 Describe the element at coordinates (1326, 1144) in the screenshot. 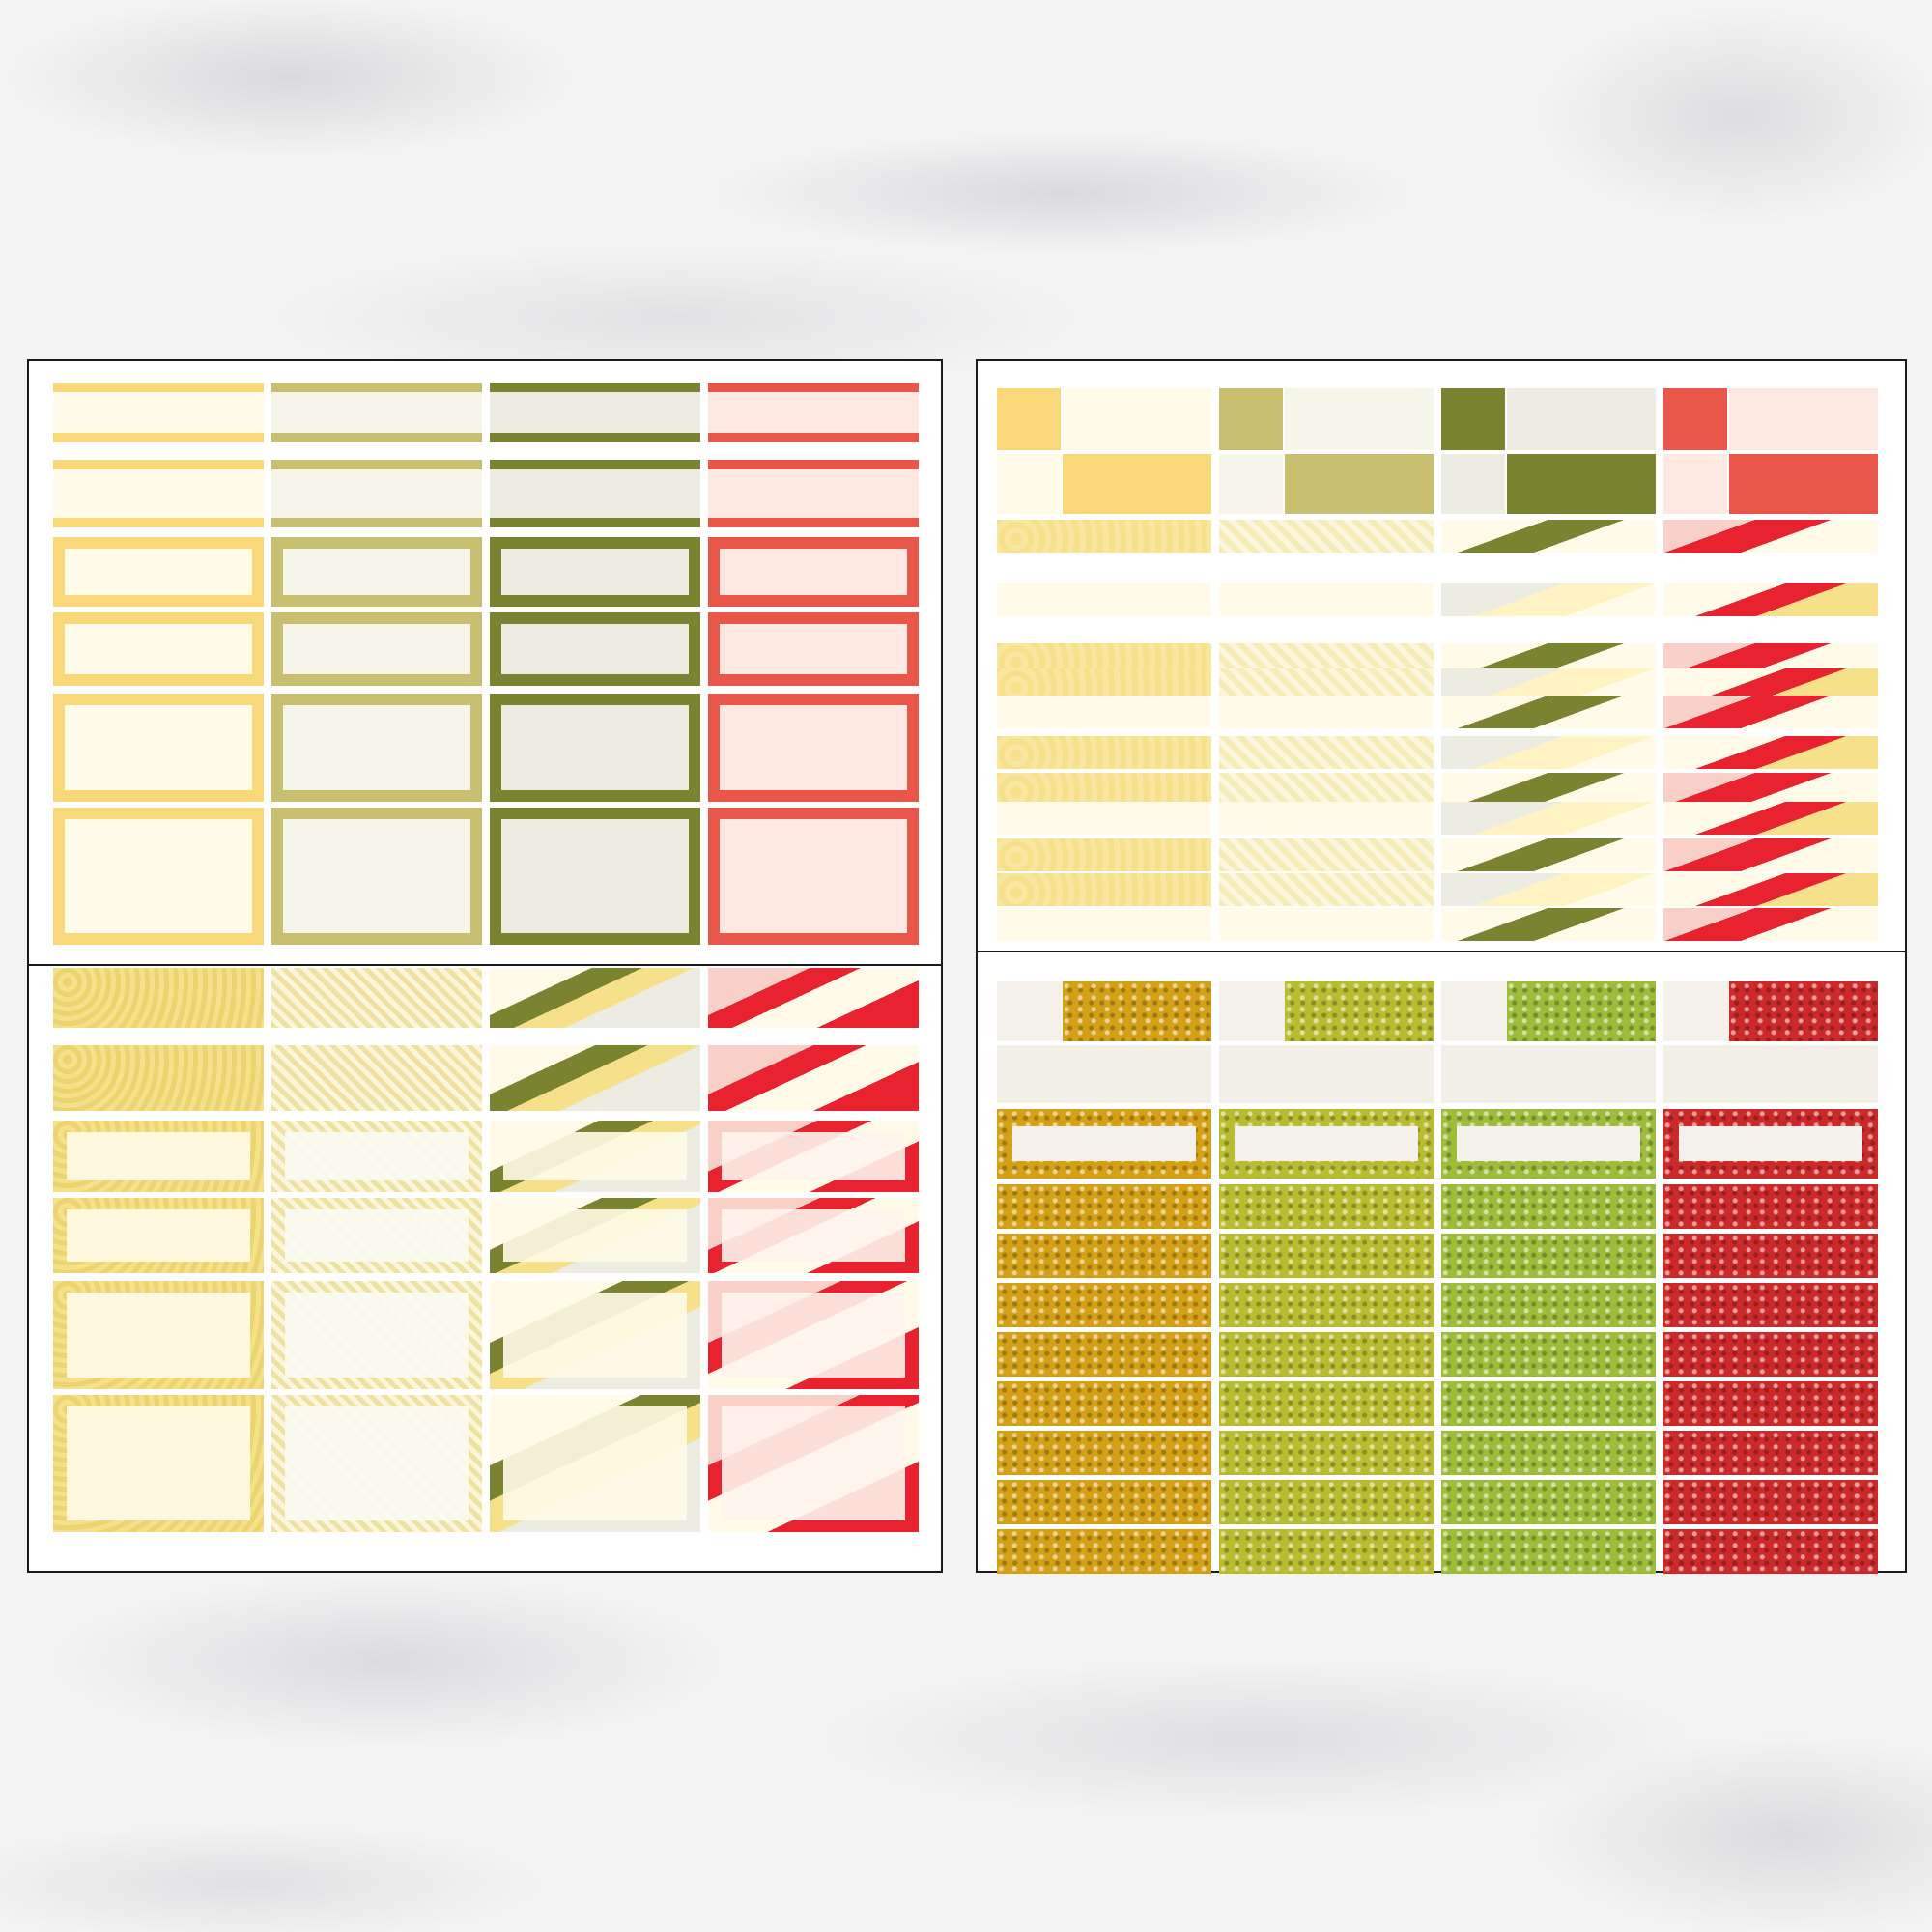

I see `glitter-box-sticker` at that location.